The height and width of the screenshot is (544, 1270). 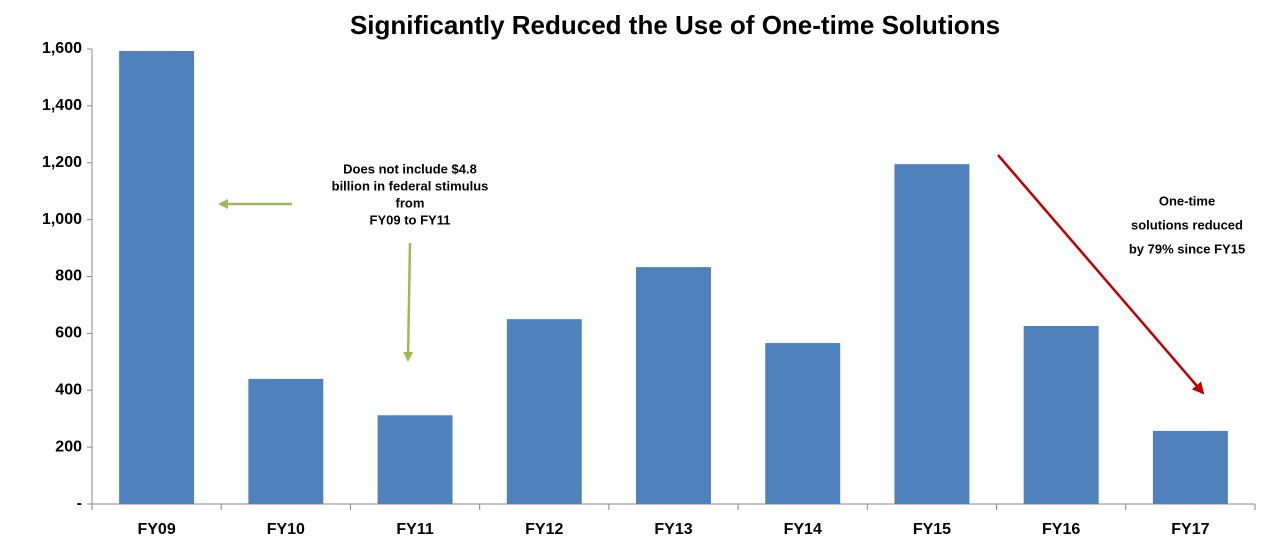 What do you see at coordinates (68, 333) in the screenshot?
I see `y-tick-label: 600` at bounding box center [68, 333].